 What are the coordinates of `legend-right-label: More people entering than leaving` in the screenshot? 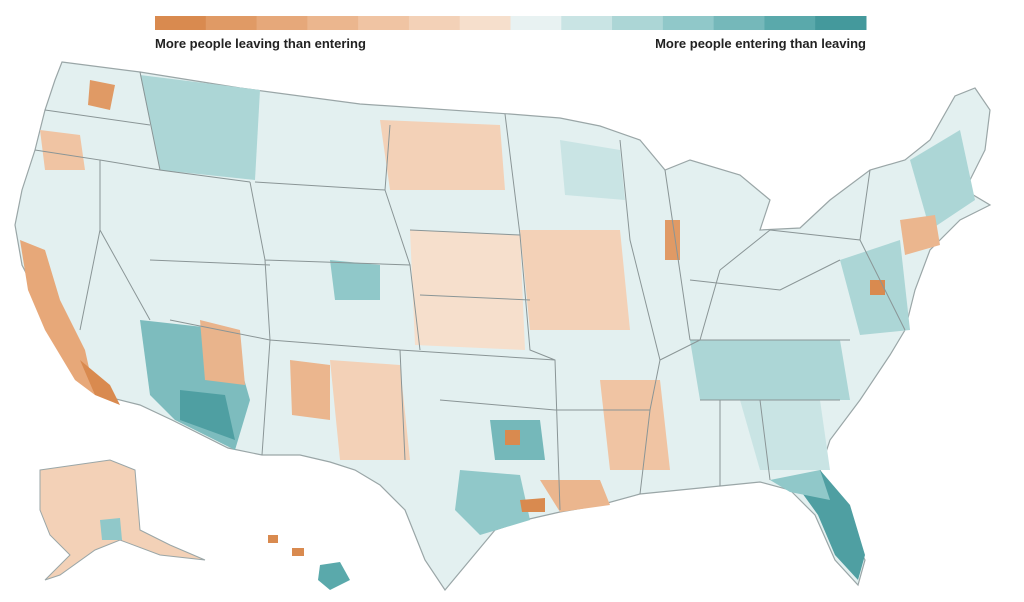 It's located at (760, 43).